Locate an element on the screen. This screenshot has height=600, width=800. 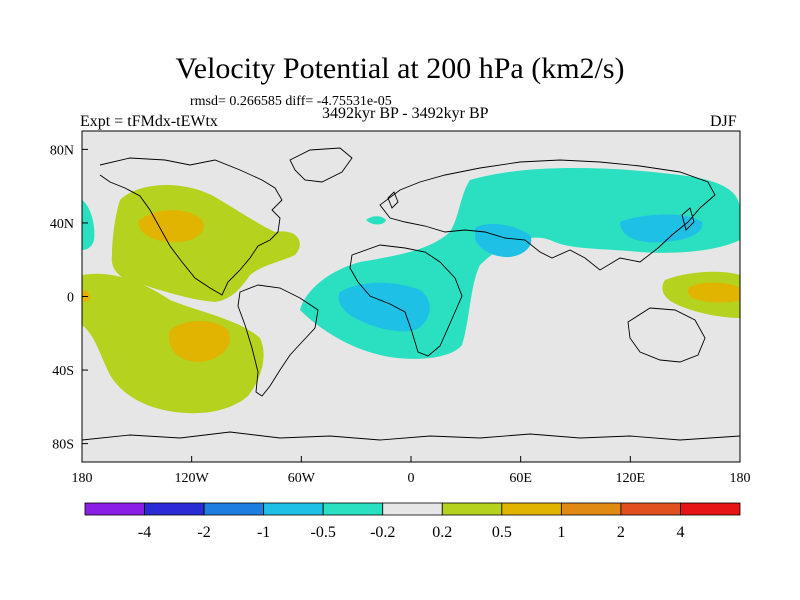
lon-tick-label: 60W is located at coordinates (302, 478).